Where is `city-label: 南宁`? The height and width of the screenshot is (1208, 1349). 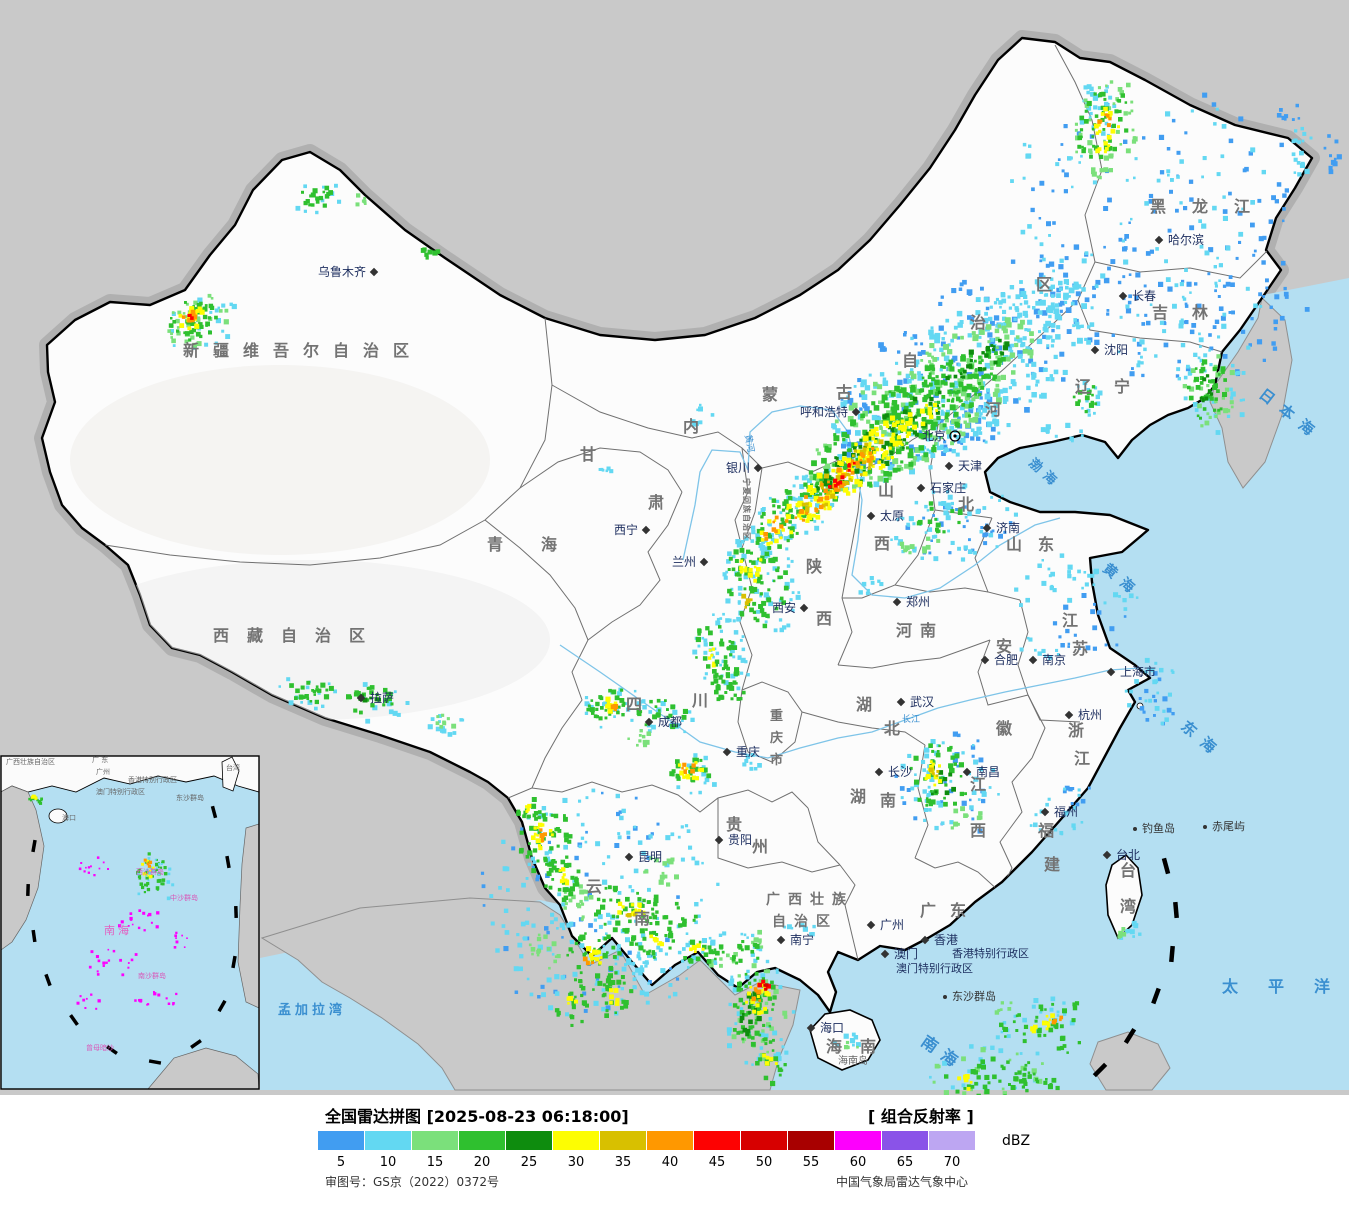 city-label: 南宁 is located at coordinates (802, 939).